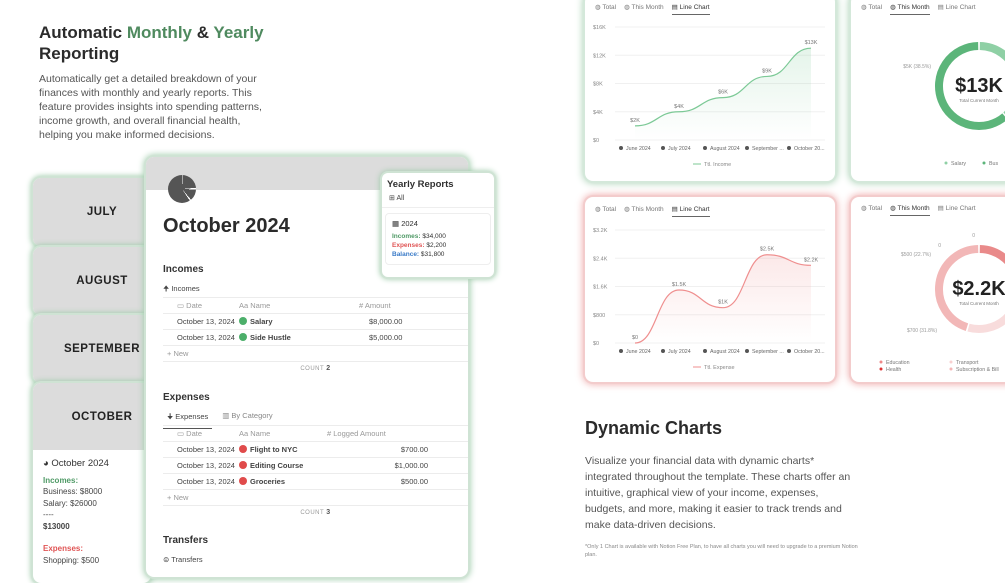 This screenshot has width=1005, height=583. What do you see at coordinates (71, 560) in the screenshot?
I see `expense-line: Shopping: $500` at bounding box center [71, 560].